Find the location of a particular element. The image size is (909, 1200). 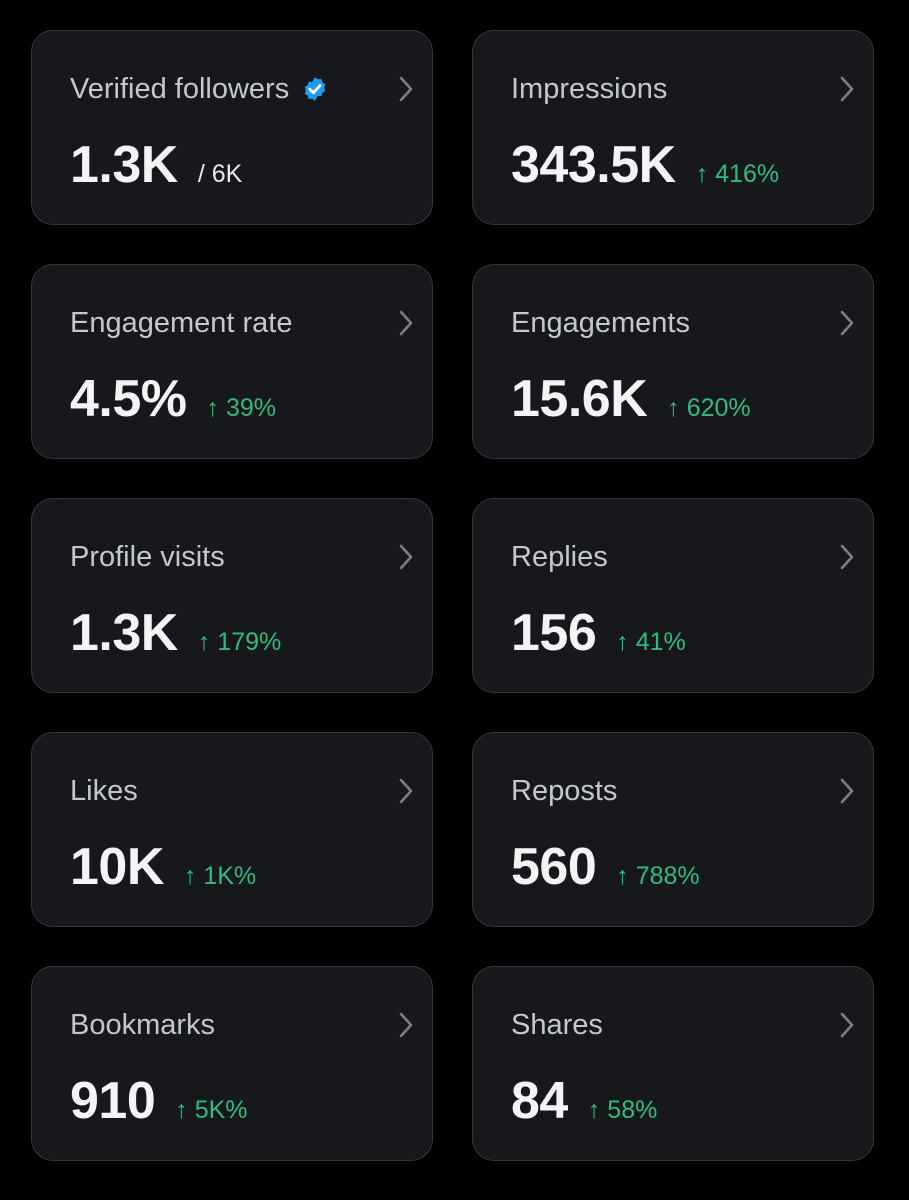

metric-title: Engagement rate is located at coordinates (181, 323).